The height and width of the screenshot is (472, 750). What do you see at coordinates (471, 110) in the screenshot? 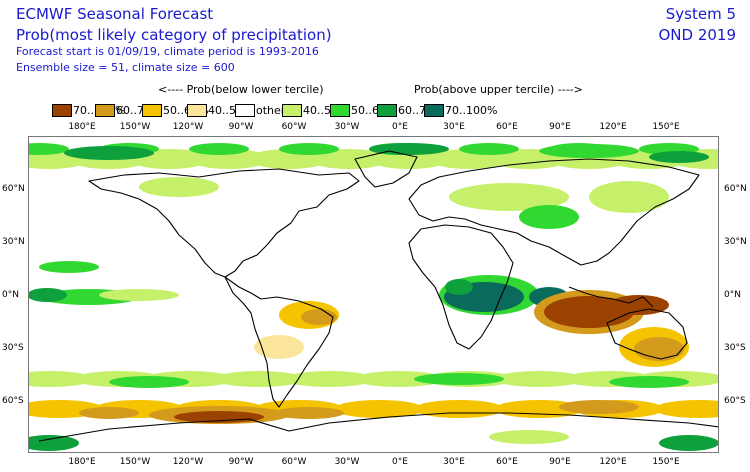
I see `legend-label: 70..100%` at bounding box center [471, 110].